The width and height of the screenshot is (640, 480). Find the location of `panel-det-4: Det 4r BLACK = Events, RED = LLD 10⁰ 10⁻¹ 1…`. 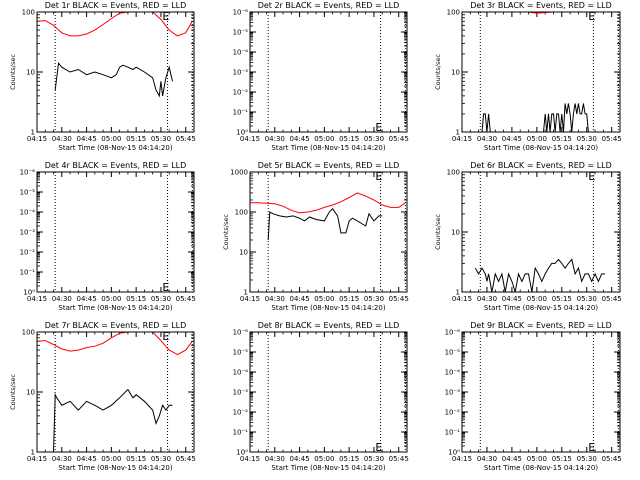

panel-det-4: Det 4r BLACK = Events, RED = LLD 10⁰ 10⁻¹ 1… is located at coordinates (108, 236).